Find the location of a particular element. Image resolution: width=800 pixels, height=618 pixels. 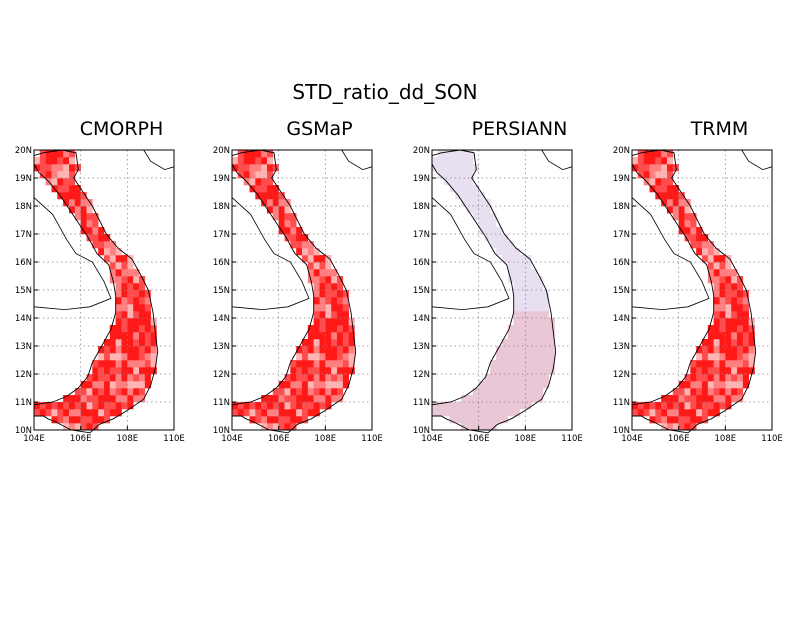

lat-tick-label: 20N is located at coordinates (221, 151).